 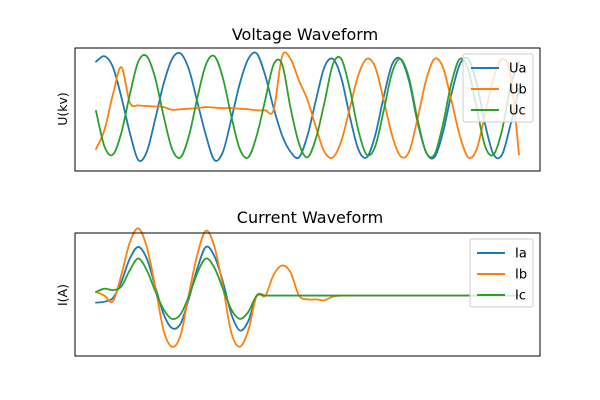 I want to click on current-legend-label-ia: Ia, so click(x=521, y=254).